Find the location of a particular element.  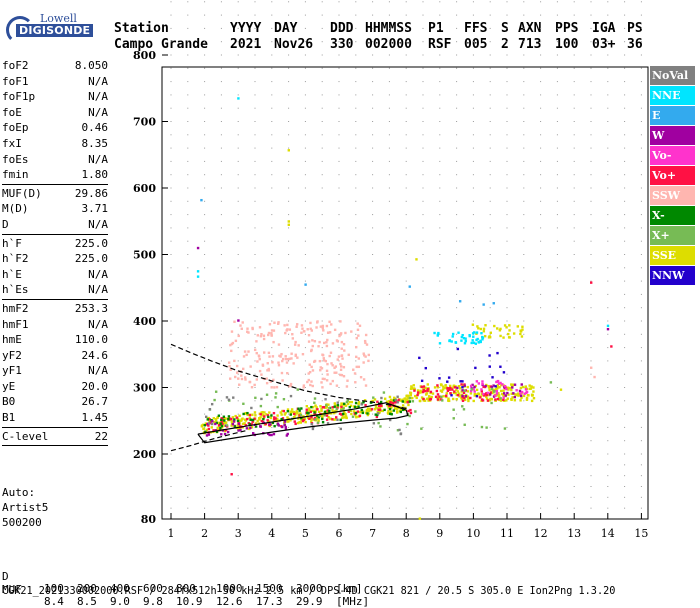

hdr-value-yyyy: 2021 is located at coordinates (246, 44).